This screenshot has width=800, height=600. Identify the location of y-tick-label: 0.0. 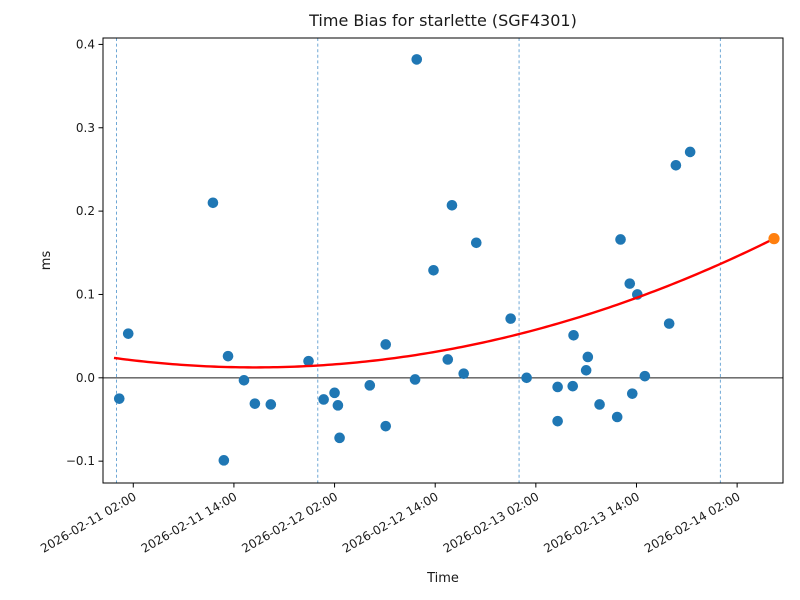
(85, 378).